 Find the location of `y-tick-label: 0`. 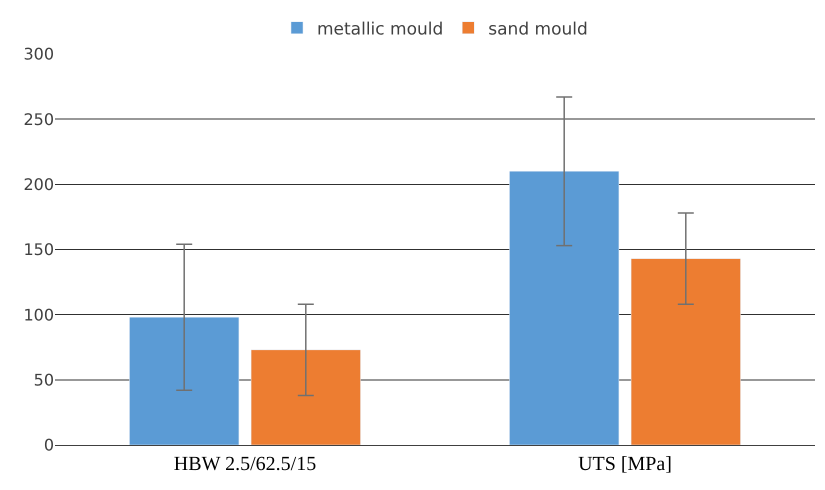

y-tick-label: 0 is located at coordinates (49, 445).